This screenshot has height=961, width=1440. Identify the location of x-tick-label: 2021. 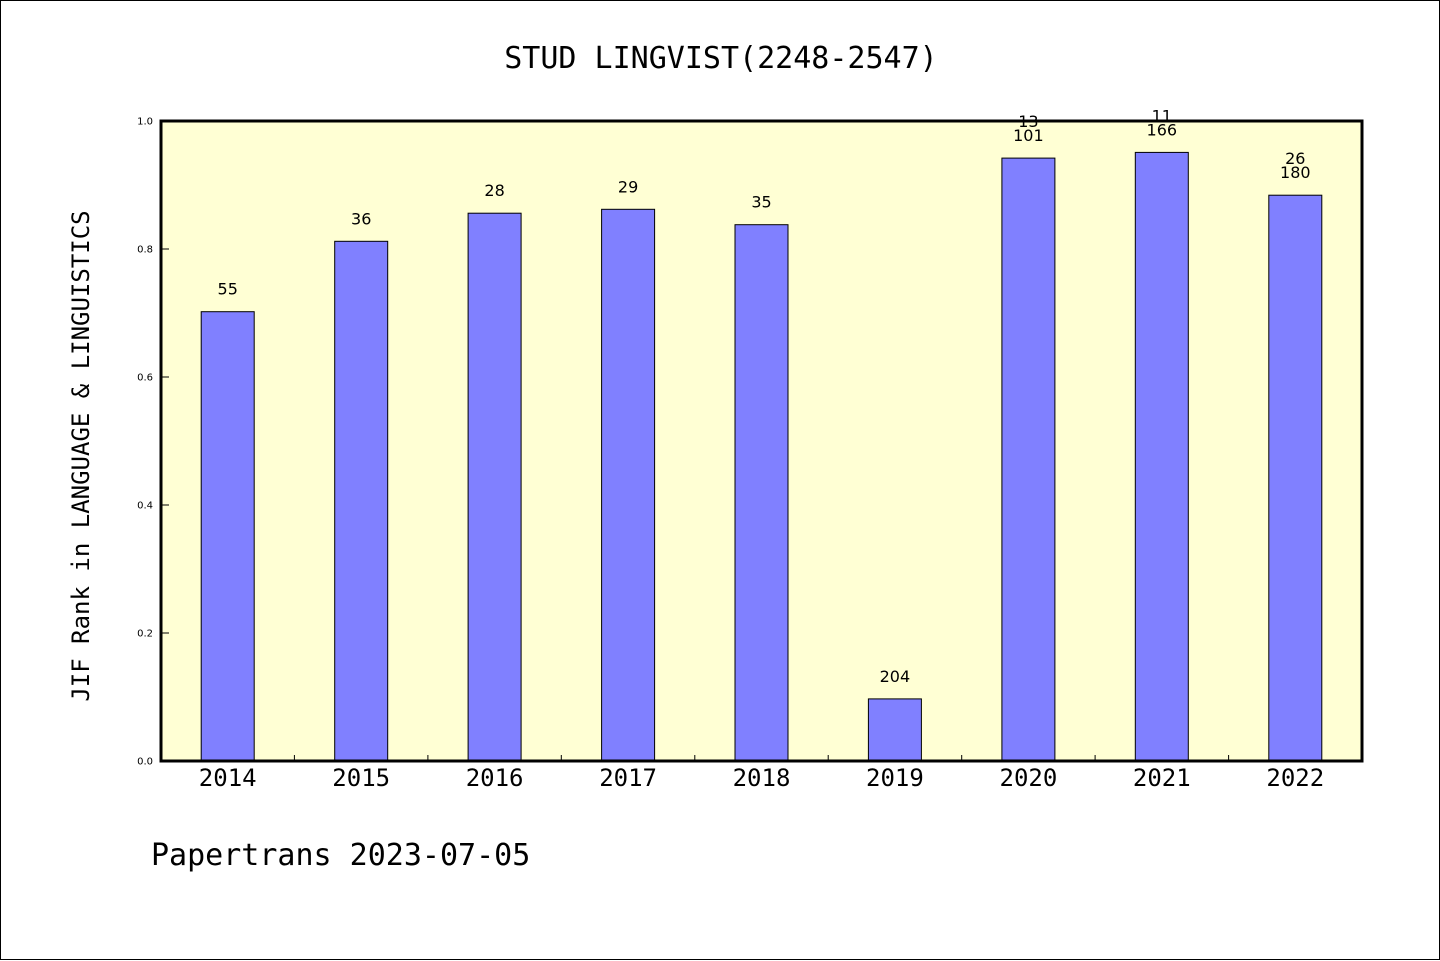
(1162, 778).